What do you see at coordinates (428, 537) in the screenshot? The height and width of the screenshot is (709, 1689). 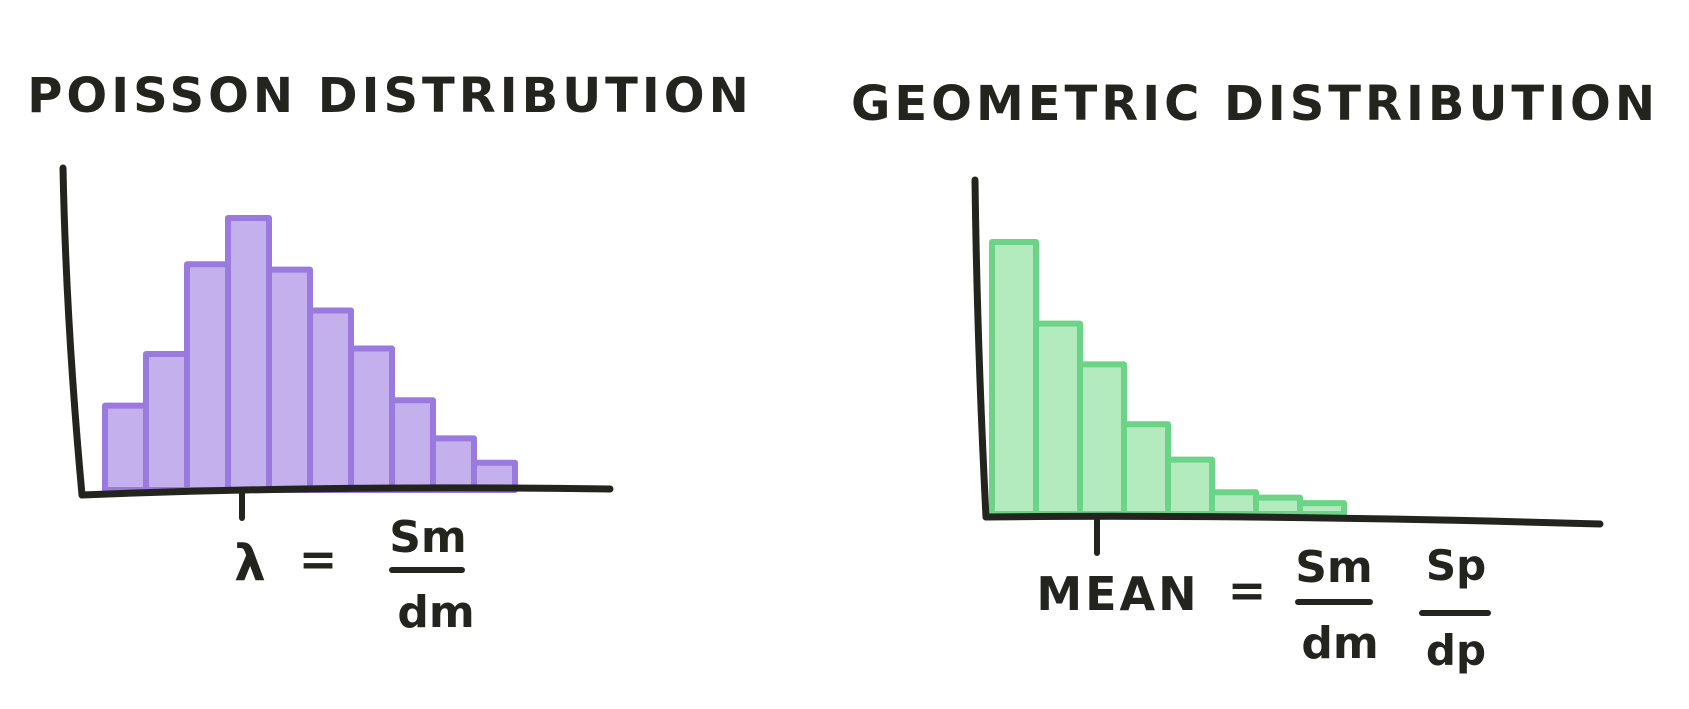 I see `poisson-fraction-numerator: Sm` at bounding box center [428, 537].